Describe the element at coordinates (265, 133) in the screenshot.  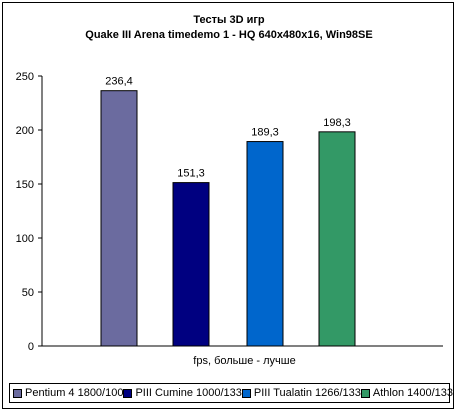
I see `data-label: 189,3` at that location.